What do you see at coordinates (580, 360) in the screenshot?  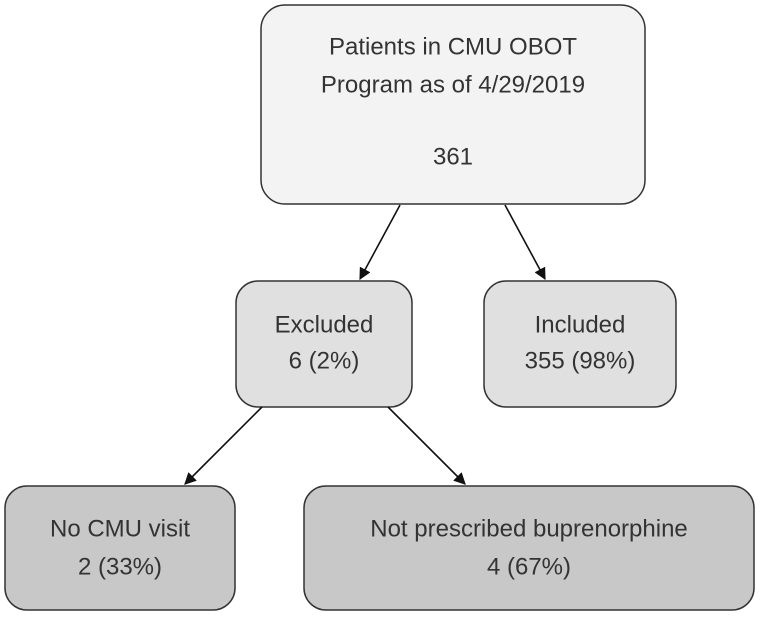 I see `node-text: 355 (98%)` at bounding box center [580, 360].